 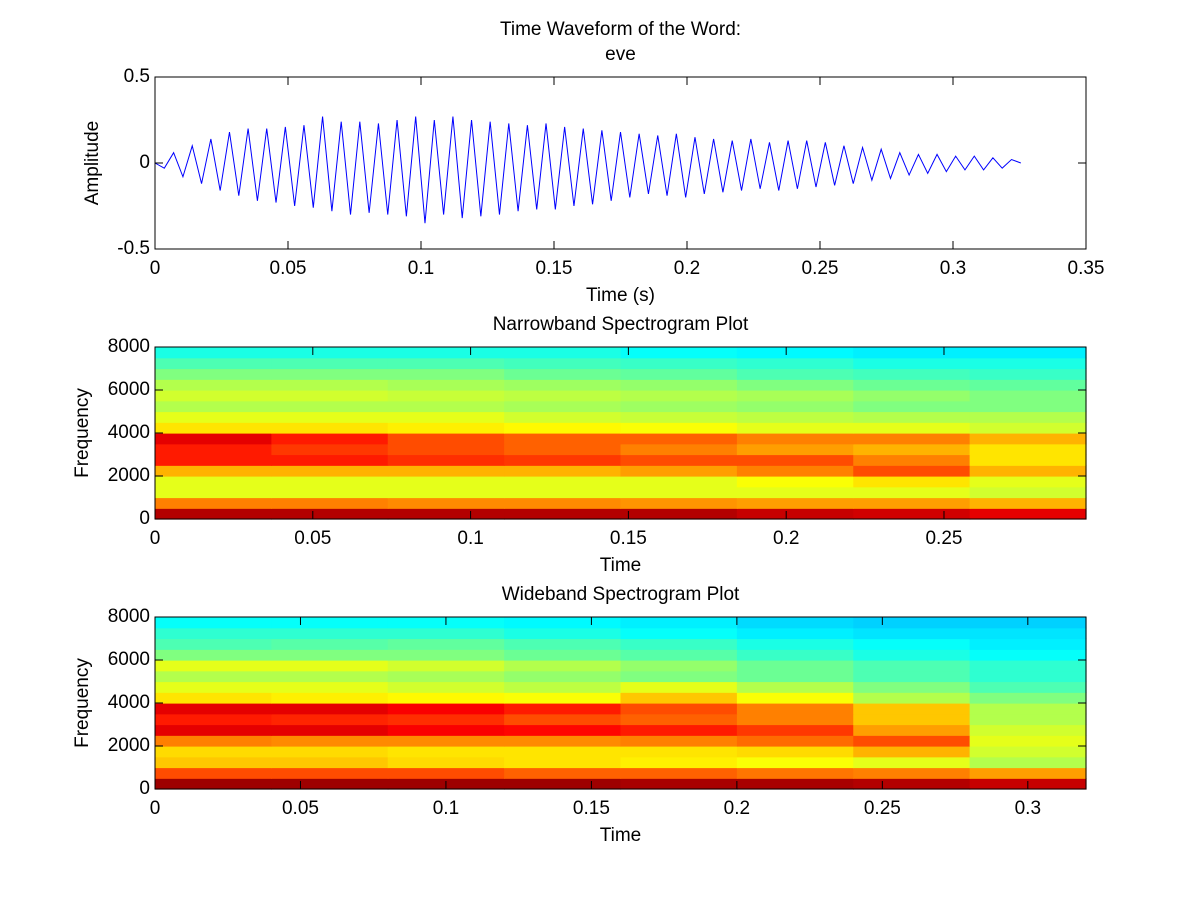 What do you see at coordinates (129, 475) in the screenshot?
I see `y-tick-label: 2000` at bounding box center [129, 475].